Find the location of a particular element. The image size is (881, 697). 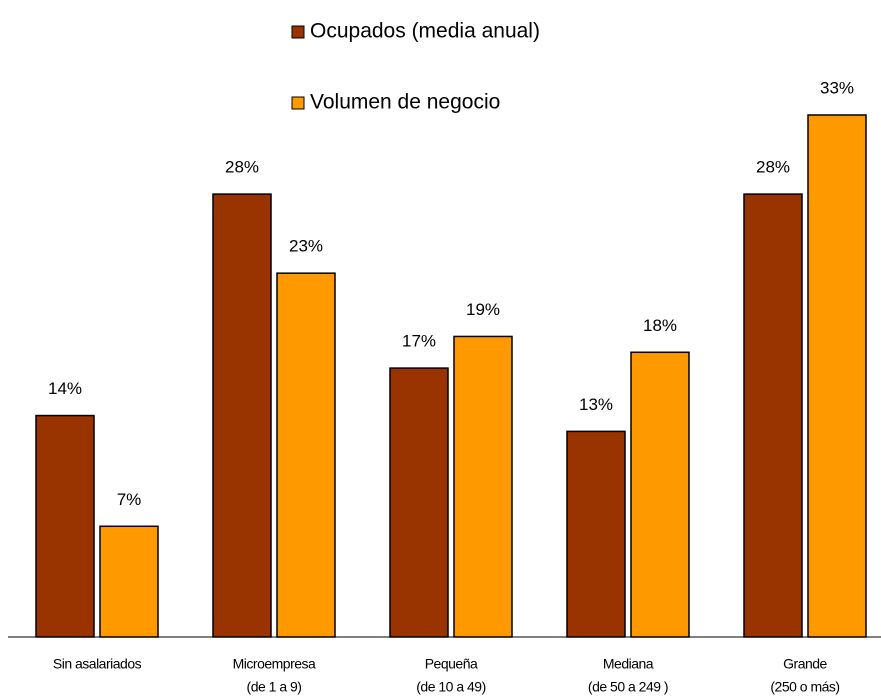

data-label: 33% is located at coordinates (837, 87).